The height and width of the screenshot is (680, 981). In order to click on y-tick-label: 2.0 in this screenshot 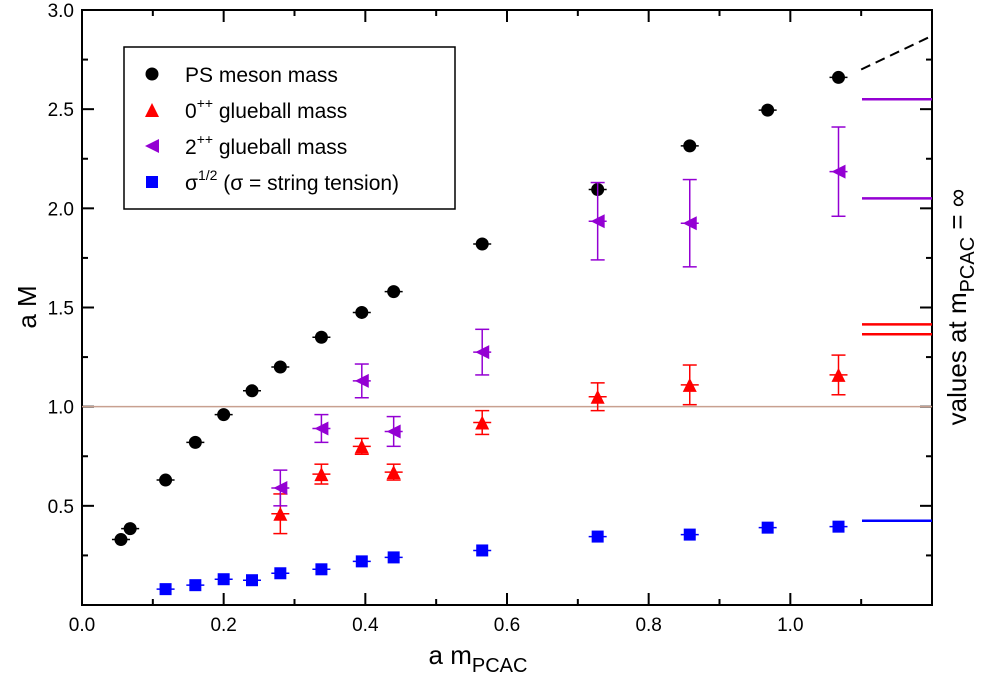, I will do `click(61, 209)`.